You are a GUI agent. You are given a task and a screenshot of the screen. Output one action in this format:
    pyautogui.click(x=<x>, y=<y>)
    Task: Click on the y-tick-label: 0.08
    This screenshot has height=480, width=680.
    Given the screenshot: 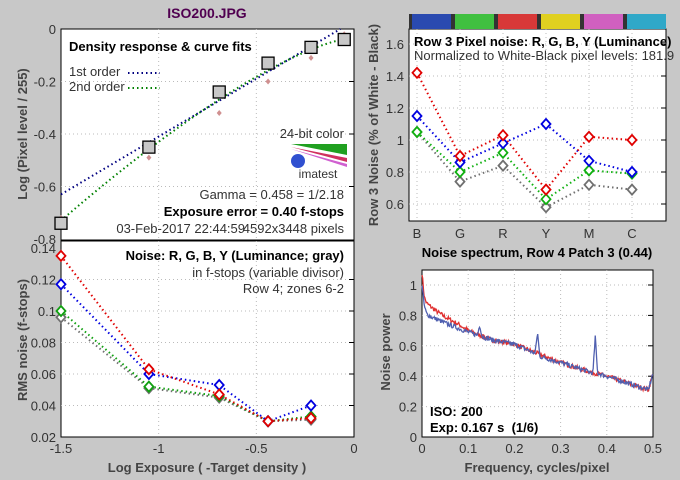 What is the action you would take?
    pyautogui.click(x=43, y=343)
    